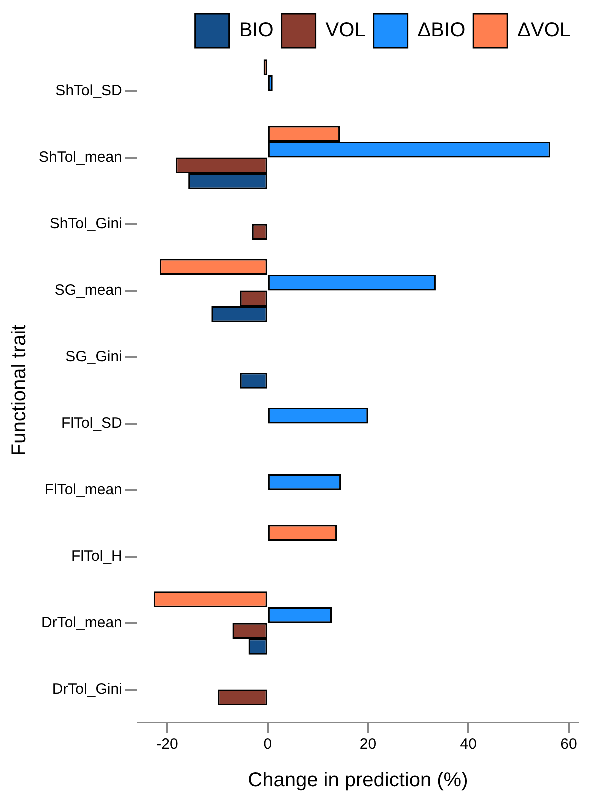 This screenshot has width=593, height=803. I want to click on x-tick-label: -20, so click(167, 745).